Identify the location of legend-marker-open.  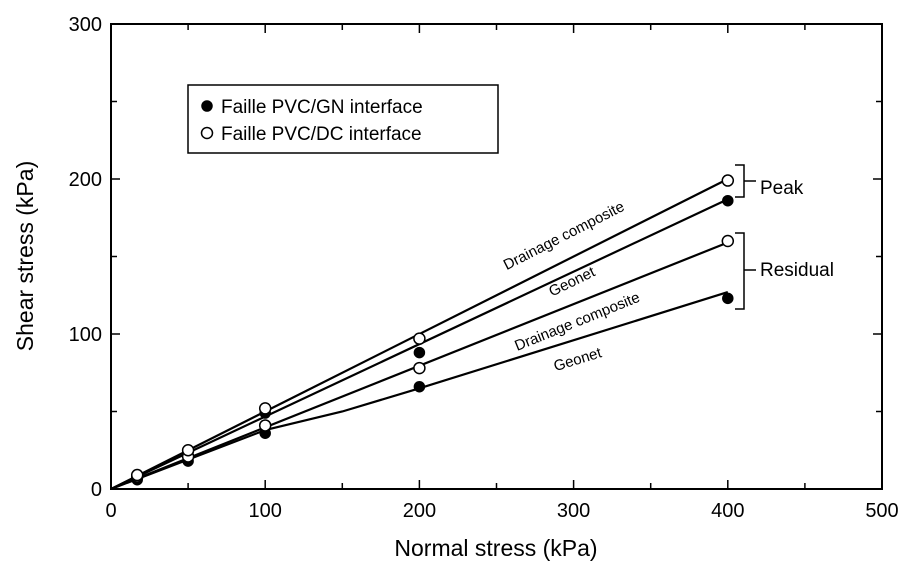
(207, 133).